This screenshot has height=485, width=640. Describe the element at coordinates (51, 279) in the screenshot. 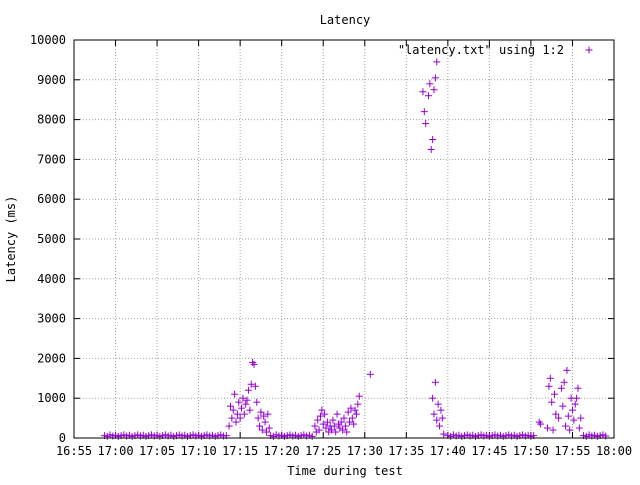

I see `y-tick-label: 4000` at that location.